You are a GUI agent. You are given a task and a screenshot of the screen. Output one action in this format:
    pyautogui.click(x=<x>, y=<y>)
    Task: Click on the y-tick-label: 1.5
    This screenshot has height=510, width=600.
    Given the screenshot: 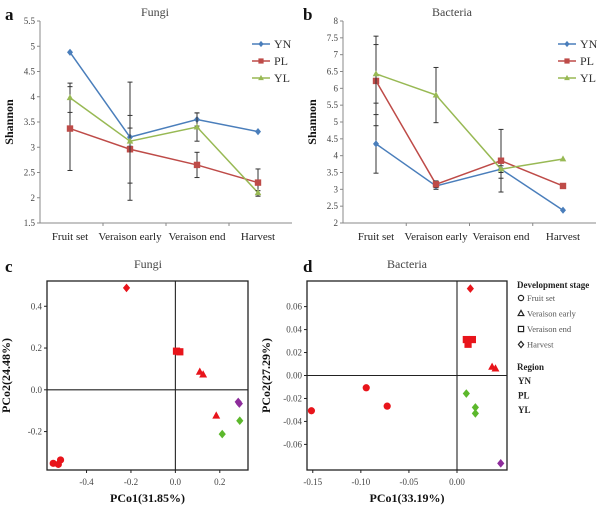 What is the action you would take?
    pyautogui.click(x=30, y=223)
    